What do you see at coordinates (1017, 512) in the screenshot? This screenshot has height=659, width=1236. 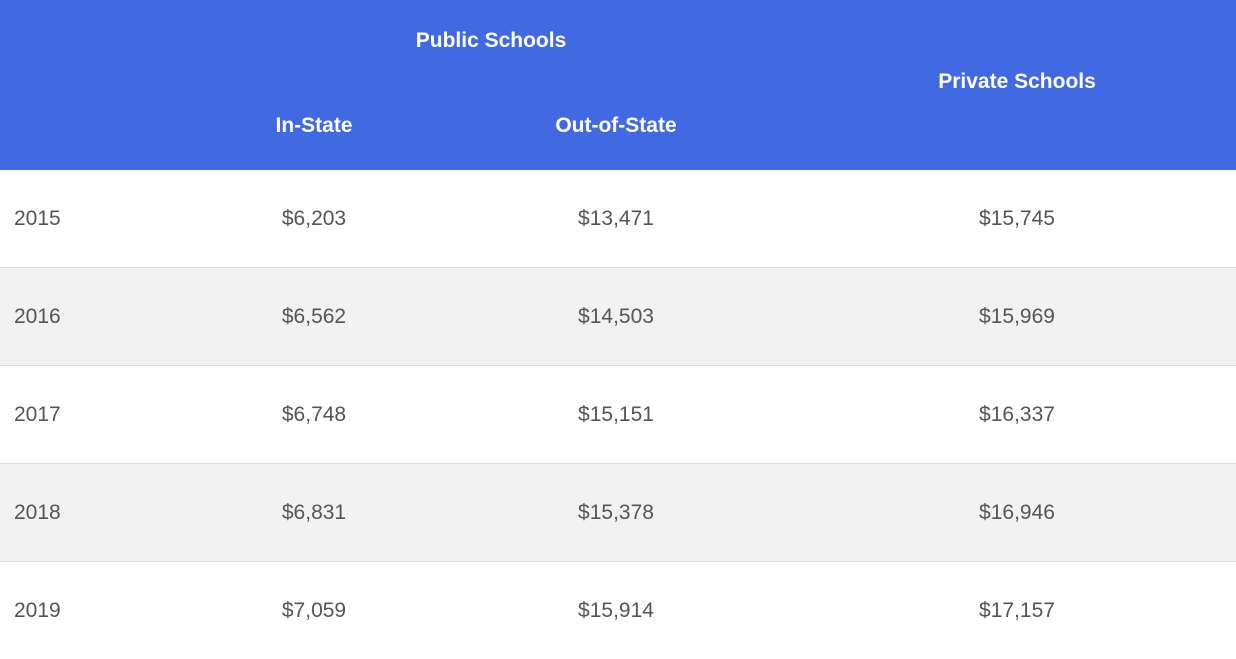 I see `cell-private: $16,946` at bounding box center [1017, 512].